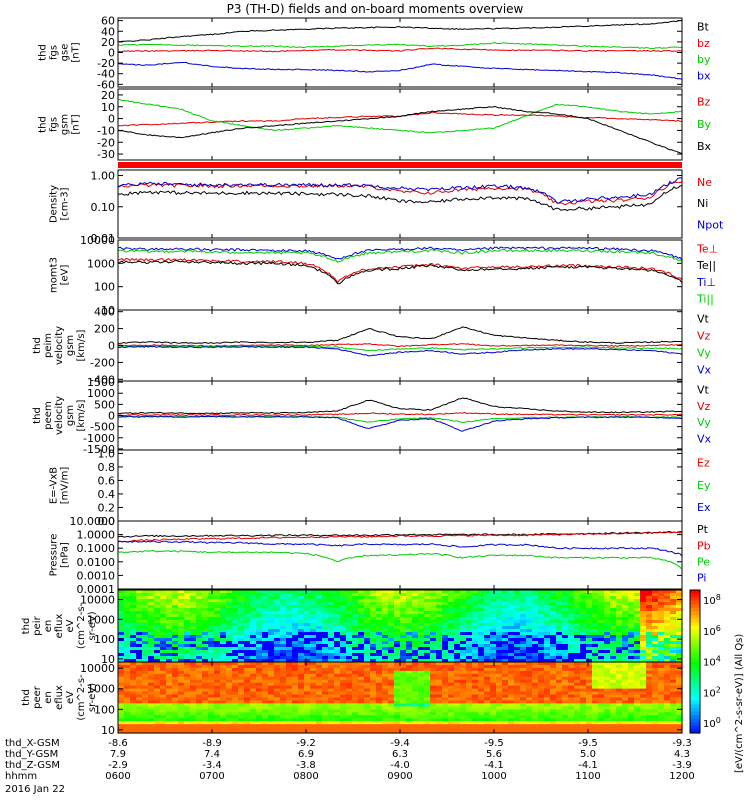 The width and height of the screenshot is (750, 804). I want to click on y-axis-label: fgs, so click(54, 52).